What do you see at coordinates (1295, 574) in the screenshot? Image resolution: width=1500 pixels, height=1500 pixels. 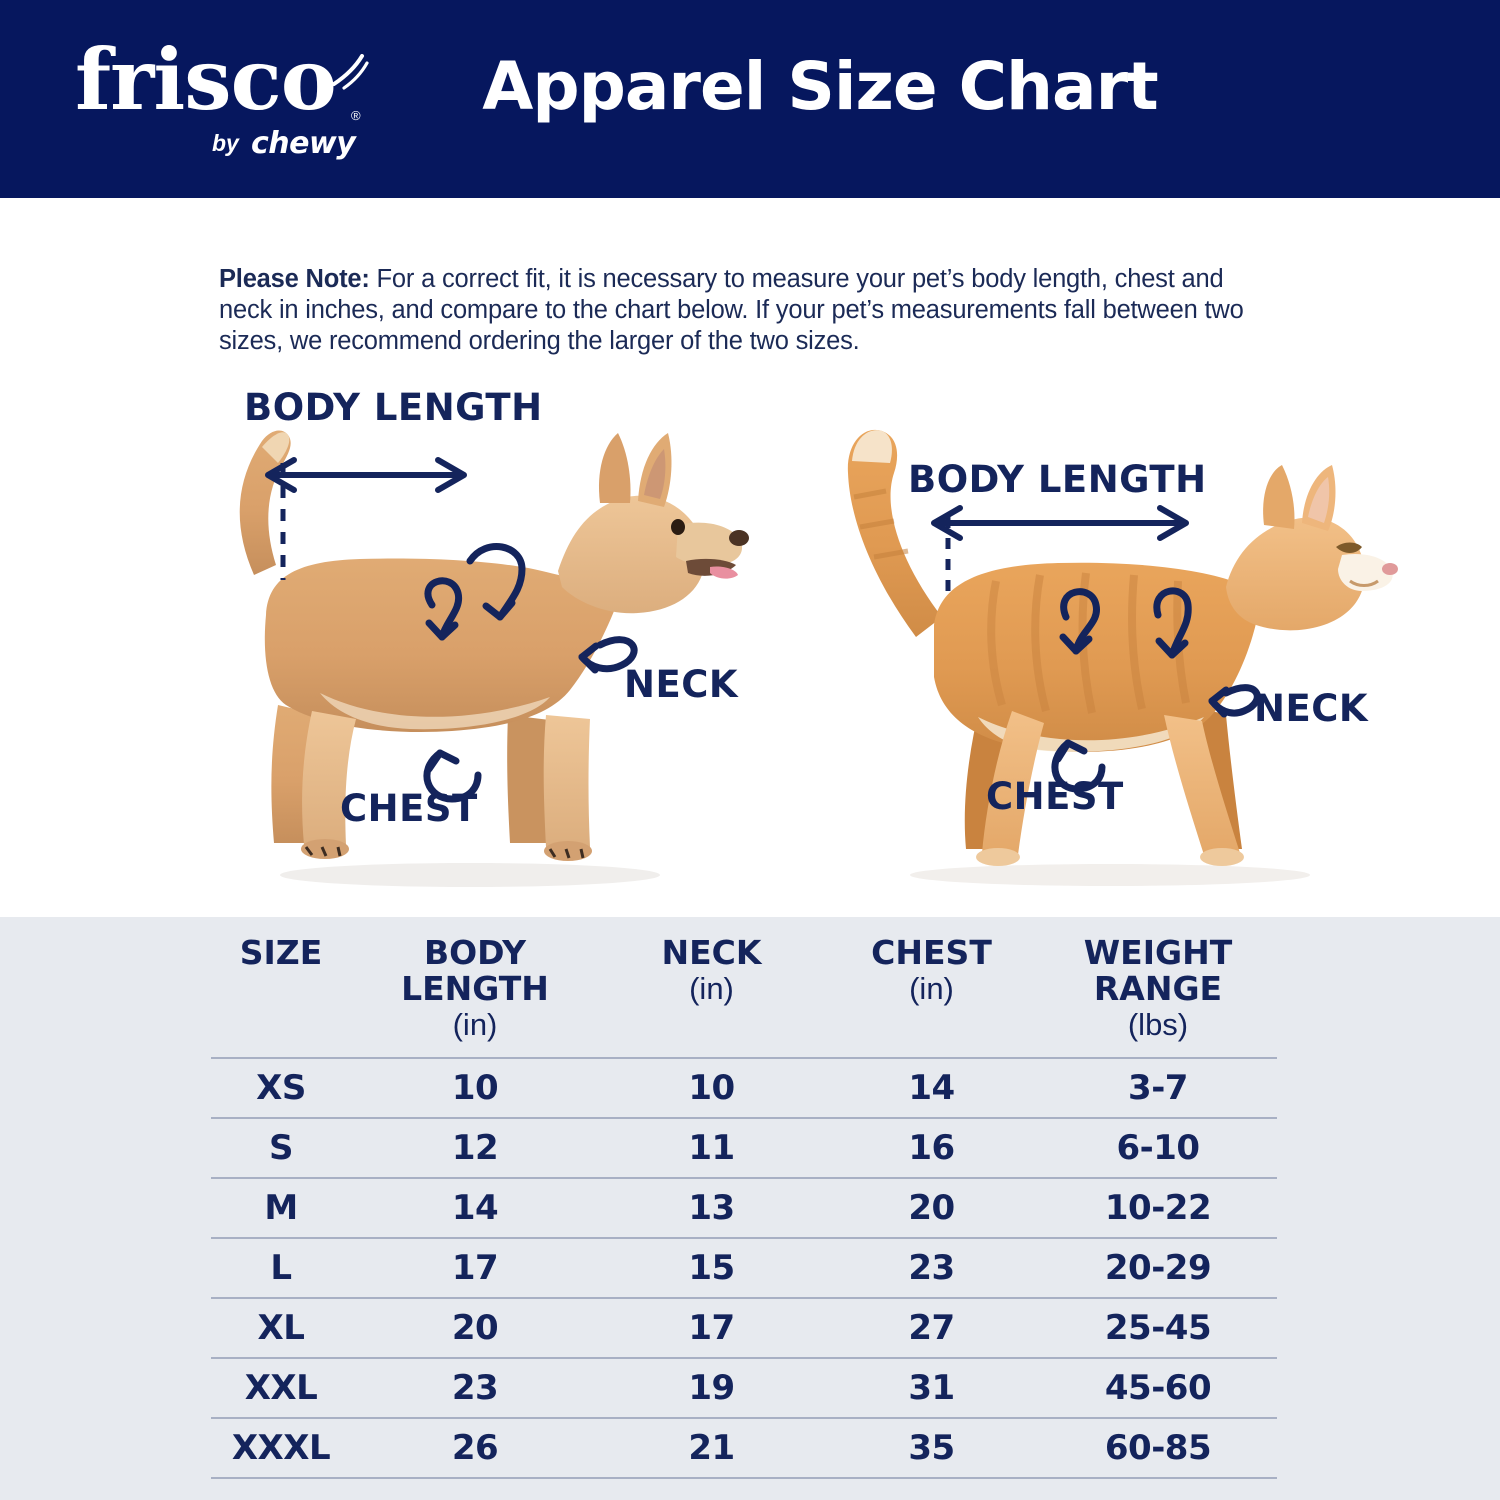 I see `cat-head` at bounding box center [1295, 574].